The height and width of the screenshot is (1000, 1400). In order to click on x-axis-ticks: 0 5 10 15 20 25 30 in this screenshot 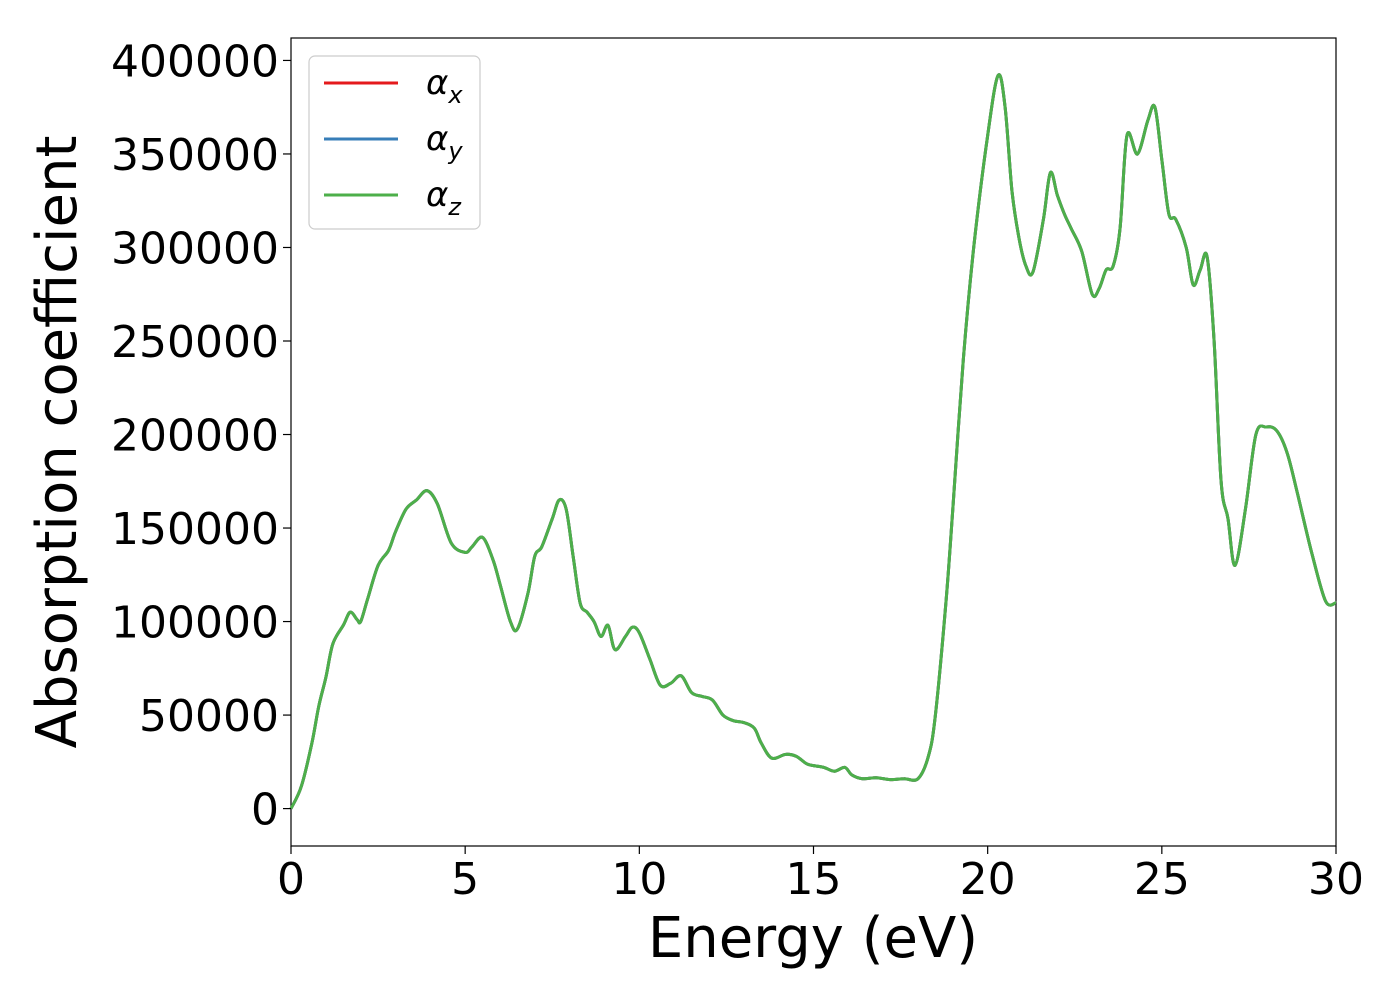, I will do `click(820, 875)`.